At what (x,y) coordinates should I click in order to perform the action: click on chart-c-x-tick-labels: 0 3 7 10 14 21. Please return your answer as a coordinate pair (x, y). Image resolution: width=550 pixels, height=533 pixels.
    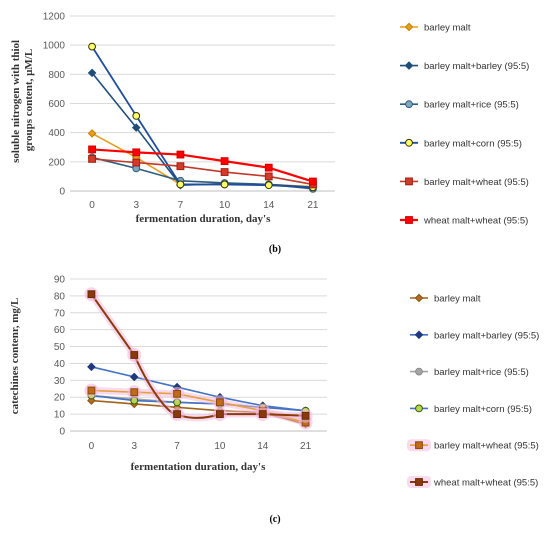
    Looking at the image, I should click on (200, 446).